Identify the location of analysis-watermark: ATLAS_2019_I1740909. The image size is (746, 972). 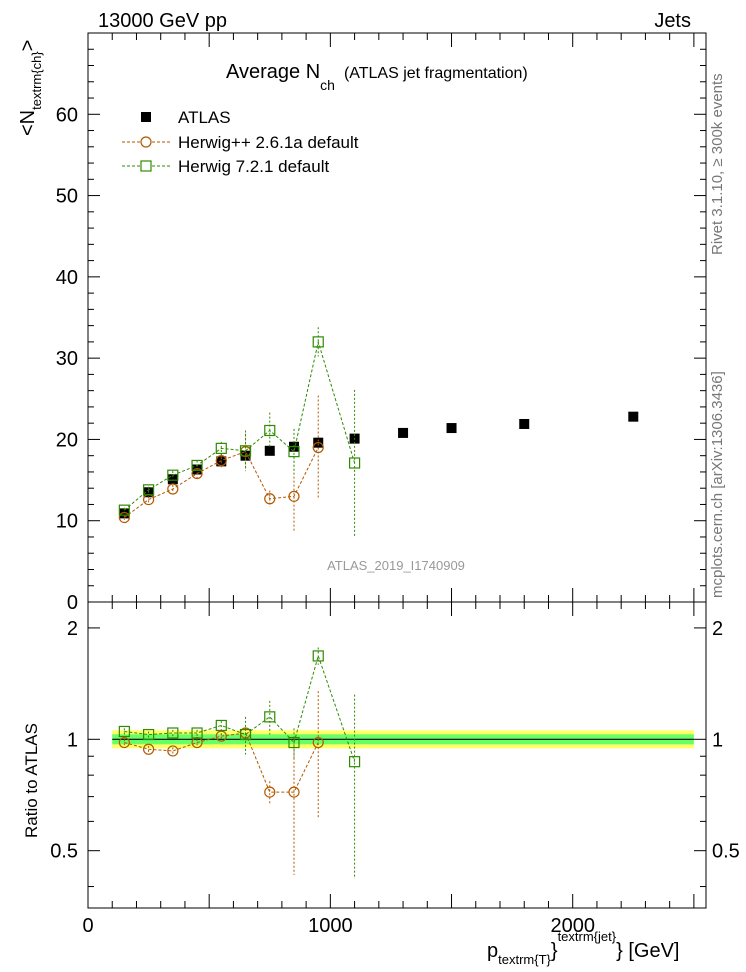
(396, 565).